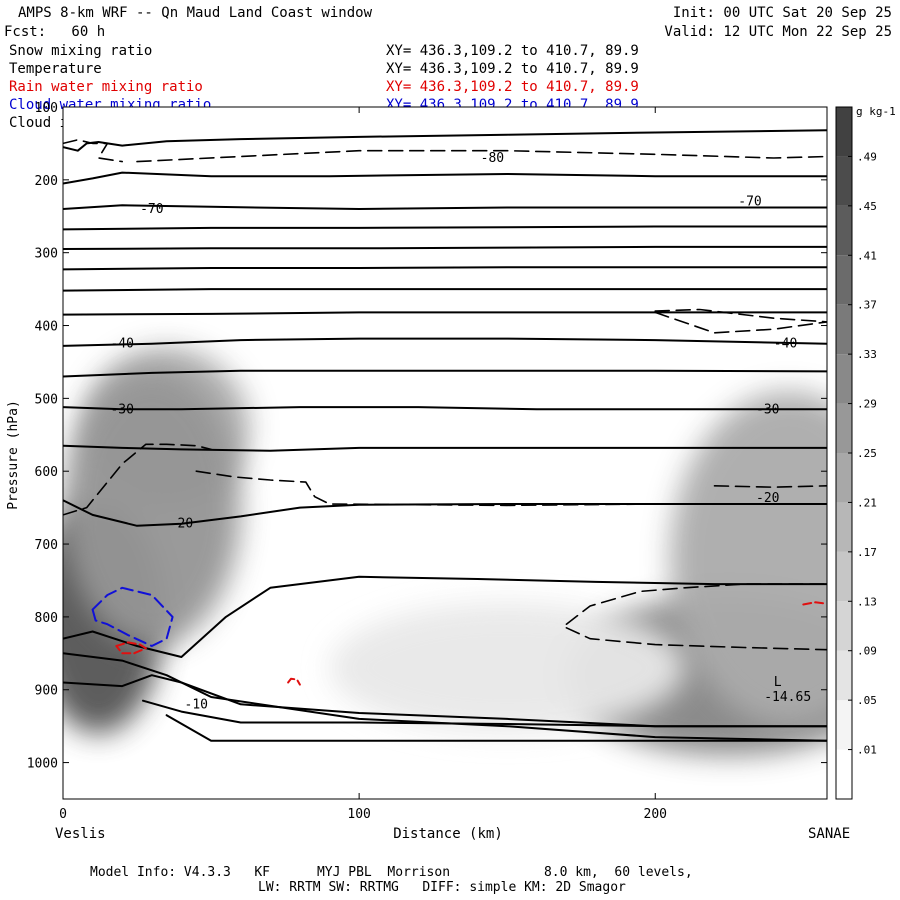  Describe the element at coordinates (867, 156) in the screenshot. I see `colorbar-label-12: .49` at that location.